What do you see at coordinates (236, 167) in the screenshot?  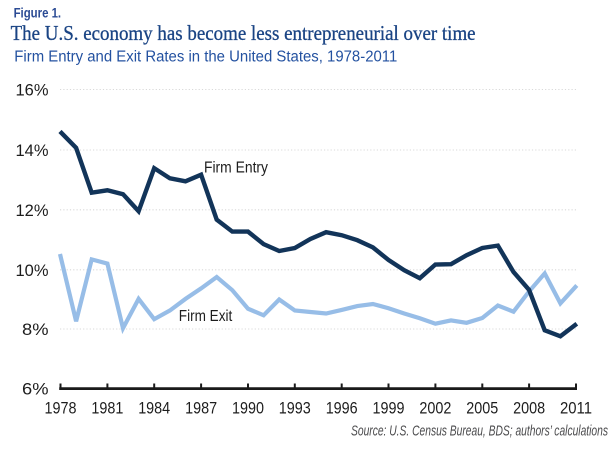 I see `svg-text: Firm Entry` at bounding box center [236, 167].